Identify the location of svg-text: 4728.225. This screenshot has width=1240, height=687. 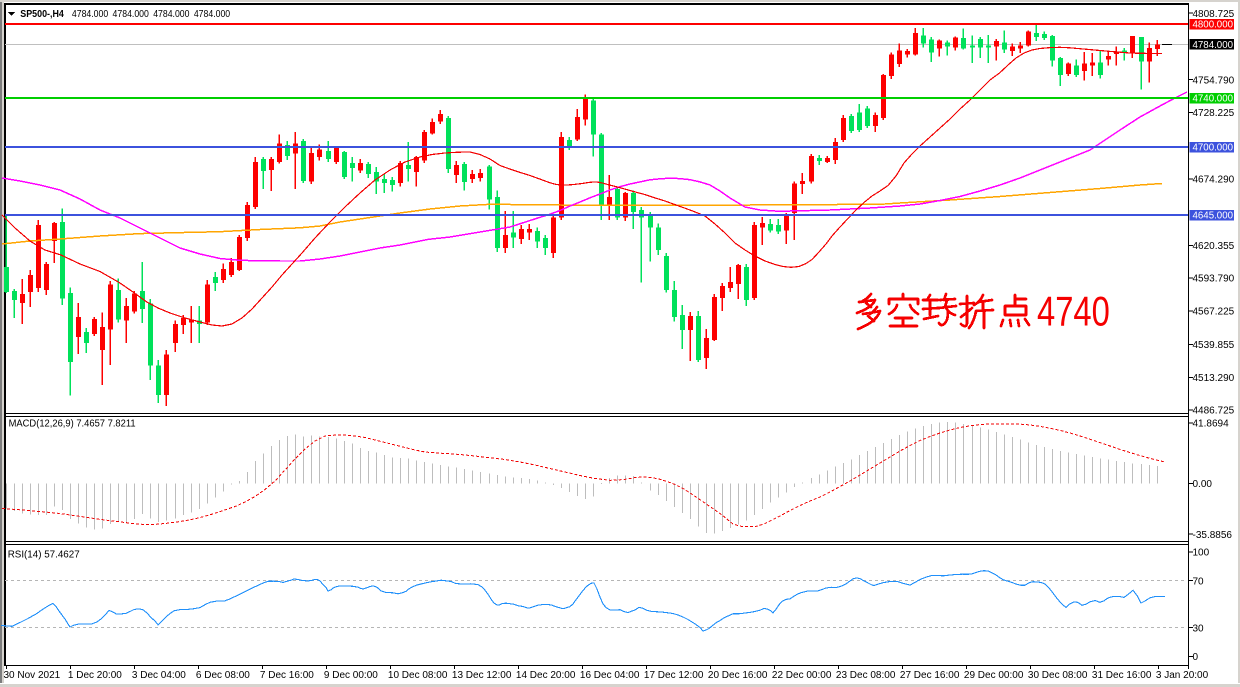
(1214, 113).